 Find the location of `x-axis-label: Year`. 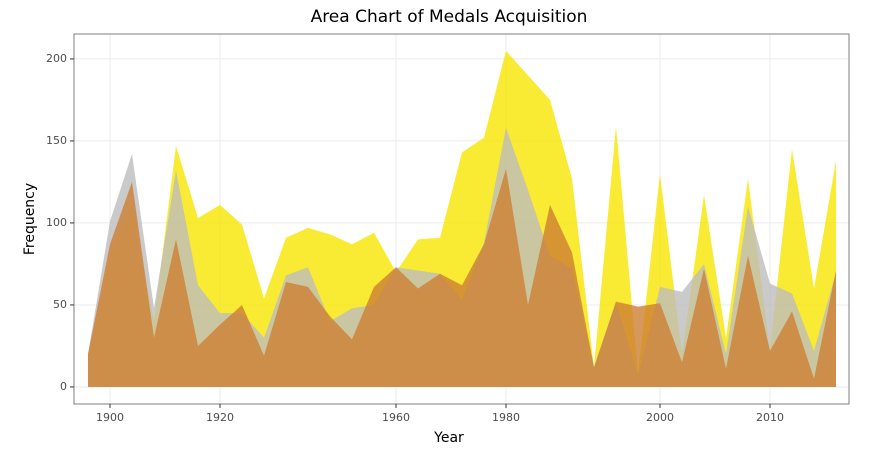

x-axis-label: Year is located at coordinates (448, 438).